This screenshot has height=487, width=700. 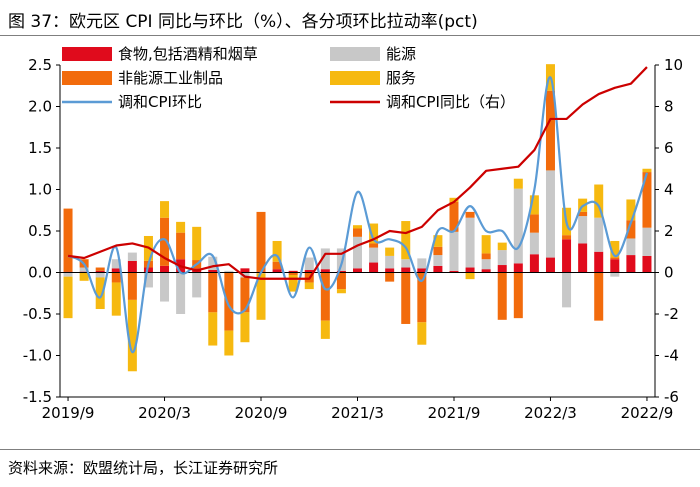 What do you see at coordinates (293, 283) in the screenshot?
I see `bar-3-2020/11` at bounding box center [293, 283].